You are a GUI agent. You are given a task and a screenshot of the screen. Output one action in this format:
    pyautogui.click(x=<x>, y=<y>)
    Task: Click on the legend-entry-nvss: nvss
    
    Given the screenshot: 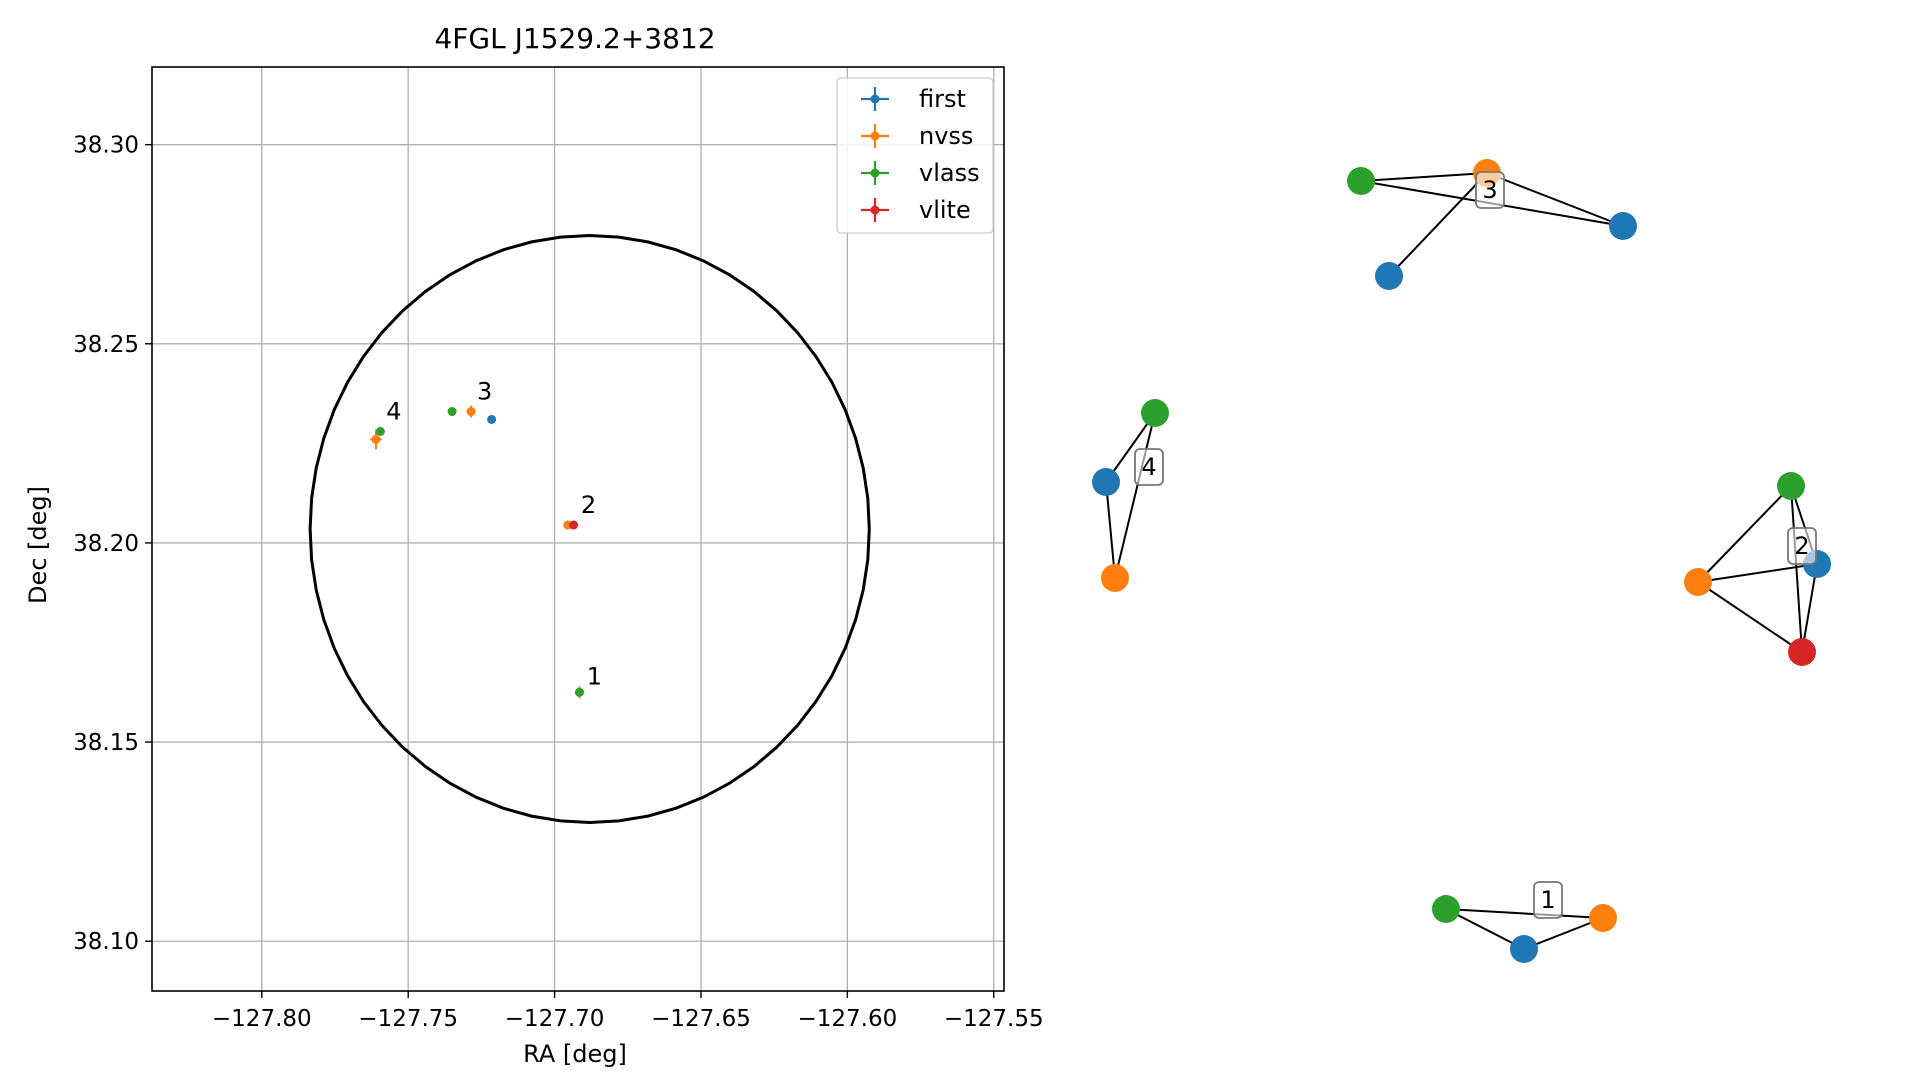 What is the action you would take?
    pyautogui.click(x=917, y=136)
    